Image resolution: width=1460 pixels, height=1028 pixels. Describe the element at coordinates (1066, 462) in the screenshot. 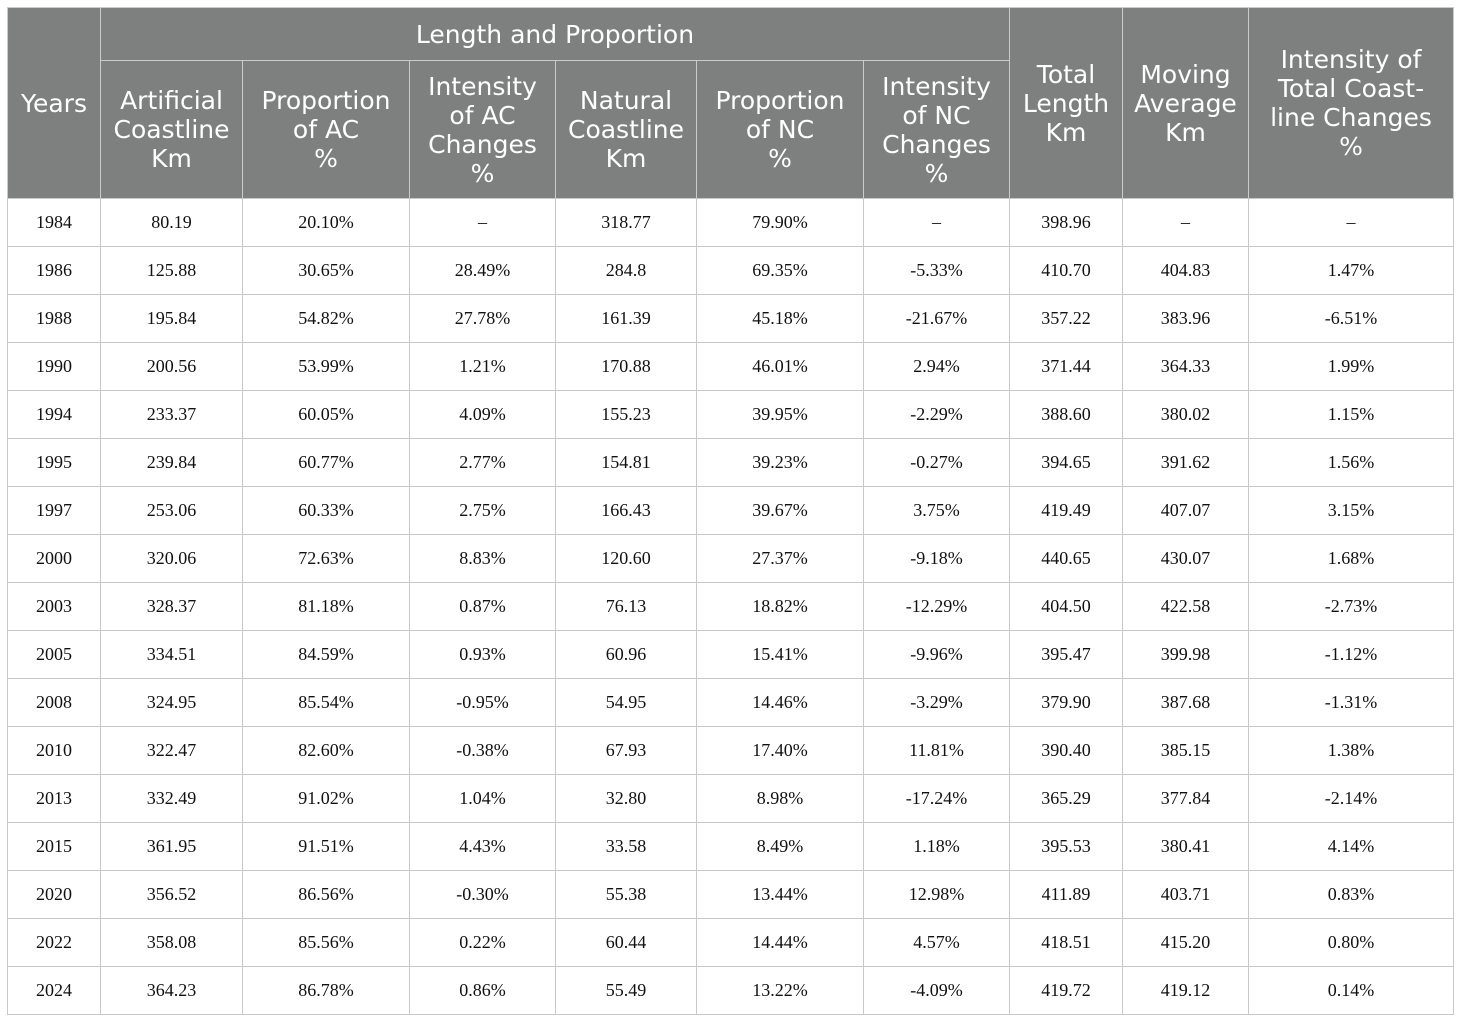

I see `cell-total-length: 394.65` at that location.